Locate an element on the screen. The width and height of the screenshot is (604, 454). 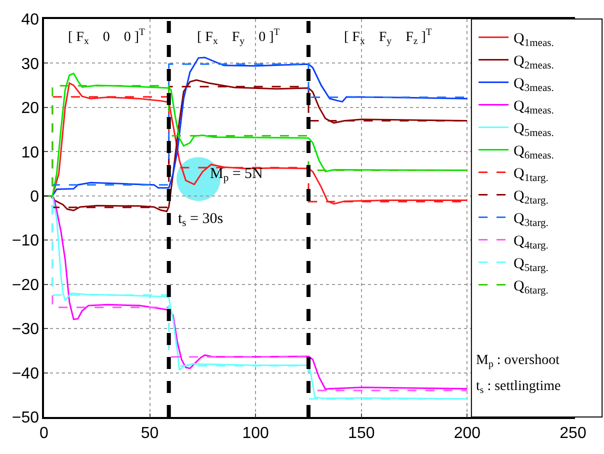
x-tick-label: 150 is located at coordinates (361, 433).